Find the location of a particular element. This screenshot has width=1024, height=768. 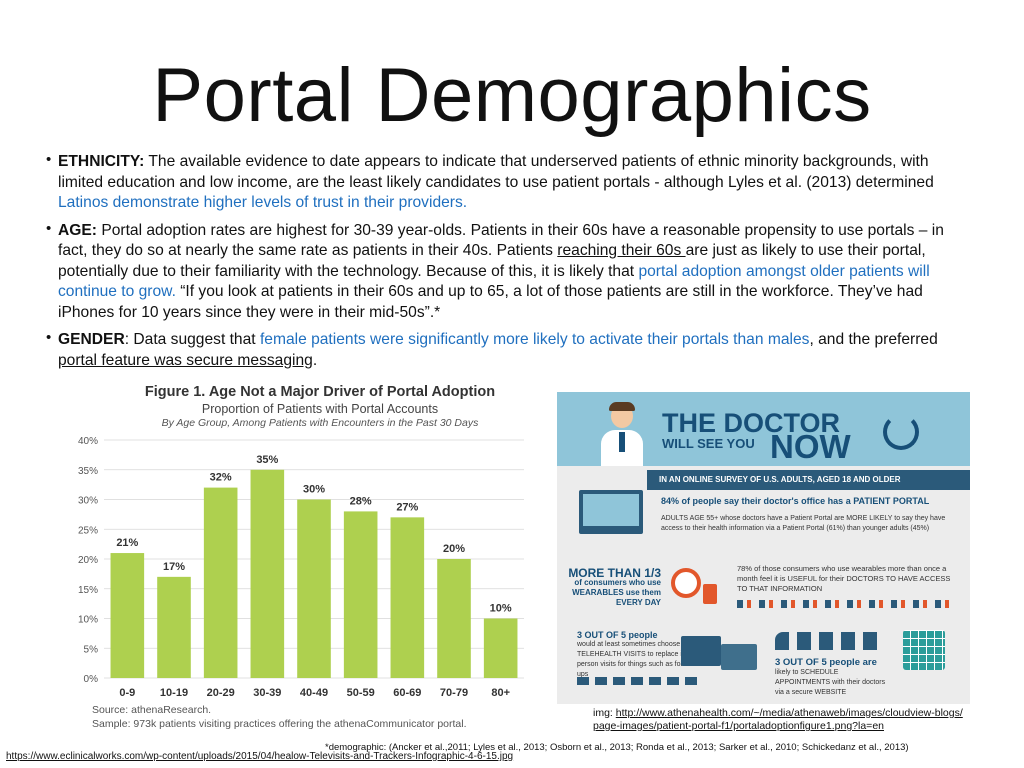

phone-icon is located at coordinates (710, 594).